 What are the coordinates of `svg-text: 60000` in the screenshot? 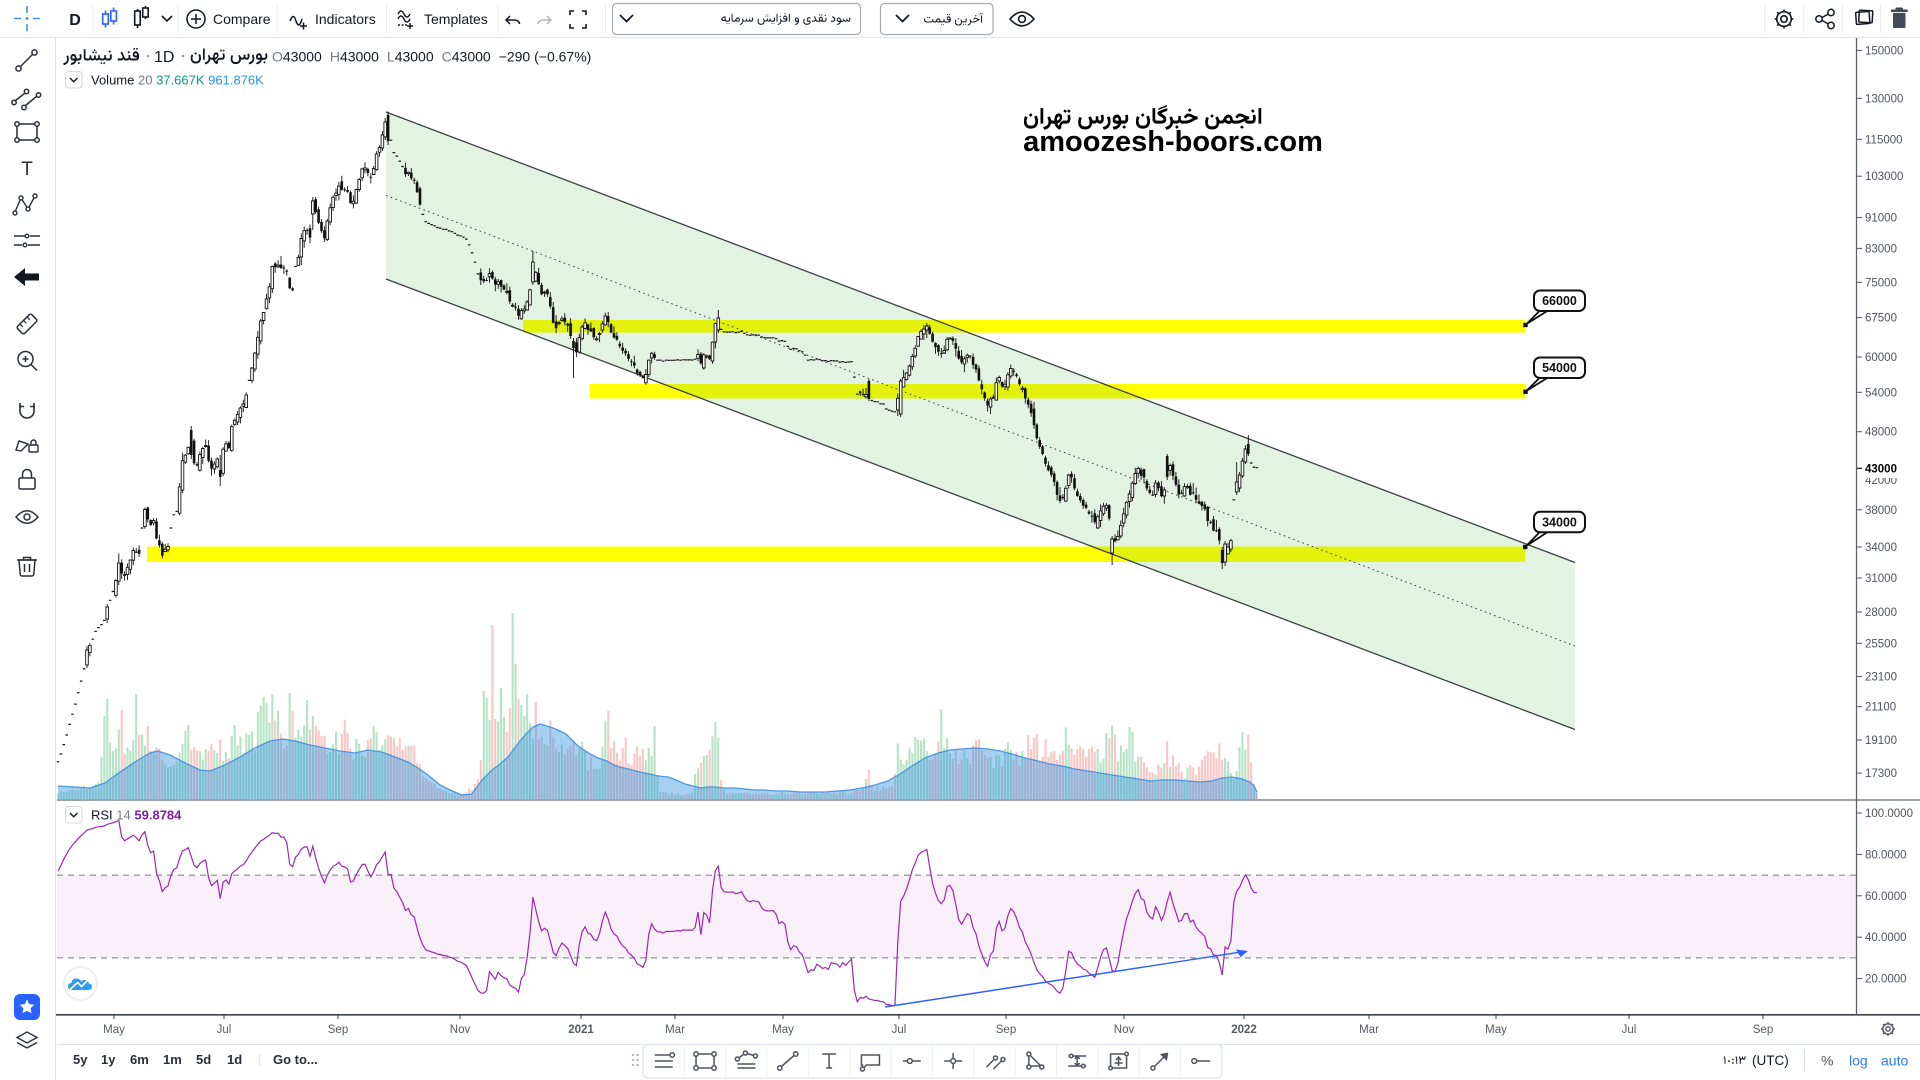 It's located at (1881, 358).